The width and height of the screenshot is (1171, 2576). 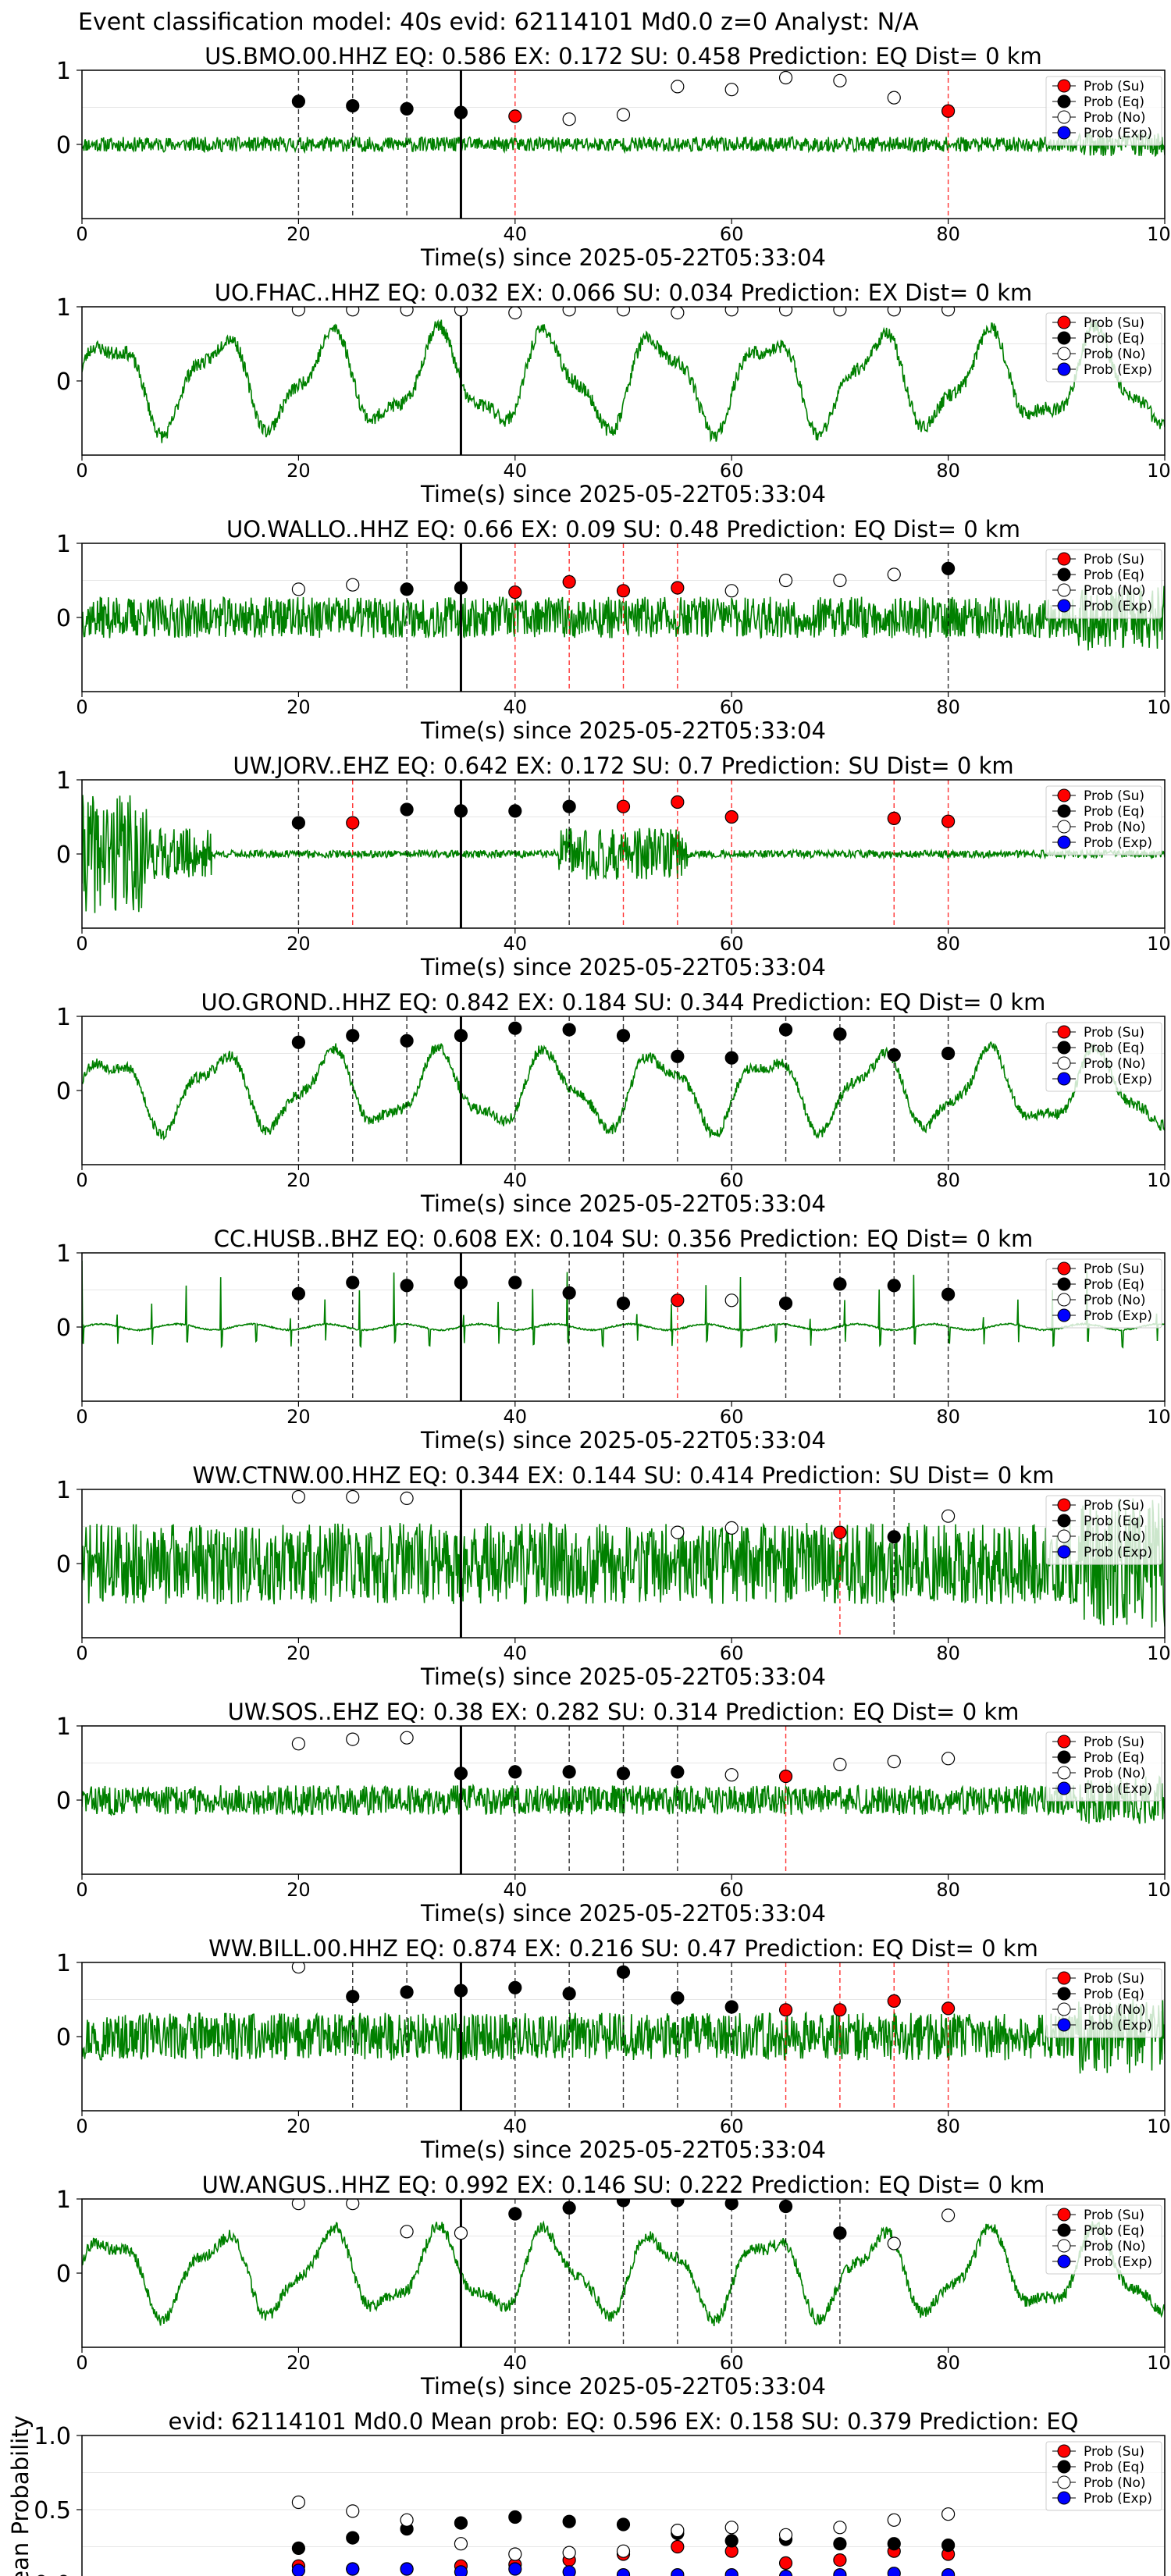 What do you see at coordinates (785, 2563) in the screenshot?
I see `mean-point-su` at bounding box center [785, 2563].